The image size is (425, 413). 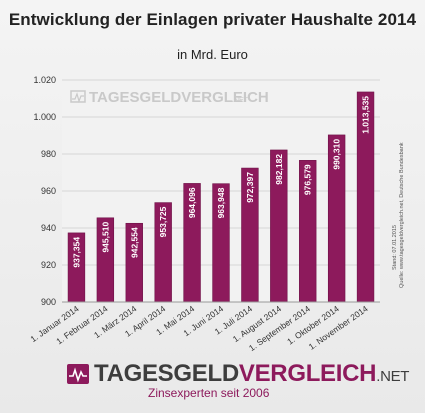 I want to click on heartbeat-chart-icon, so click(x=78, y=374).